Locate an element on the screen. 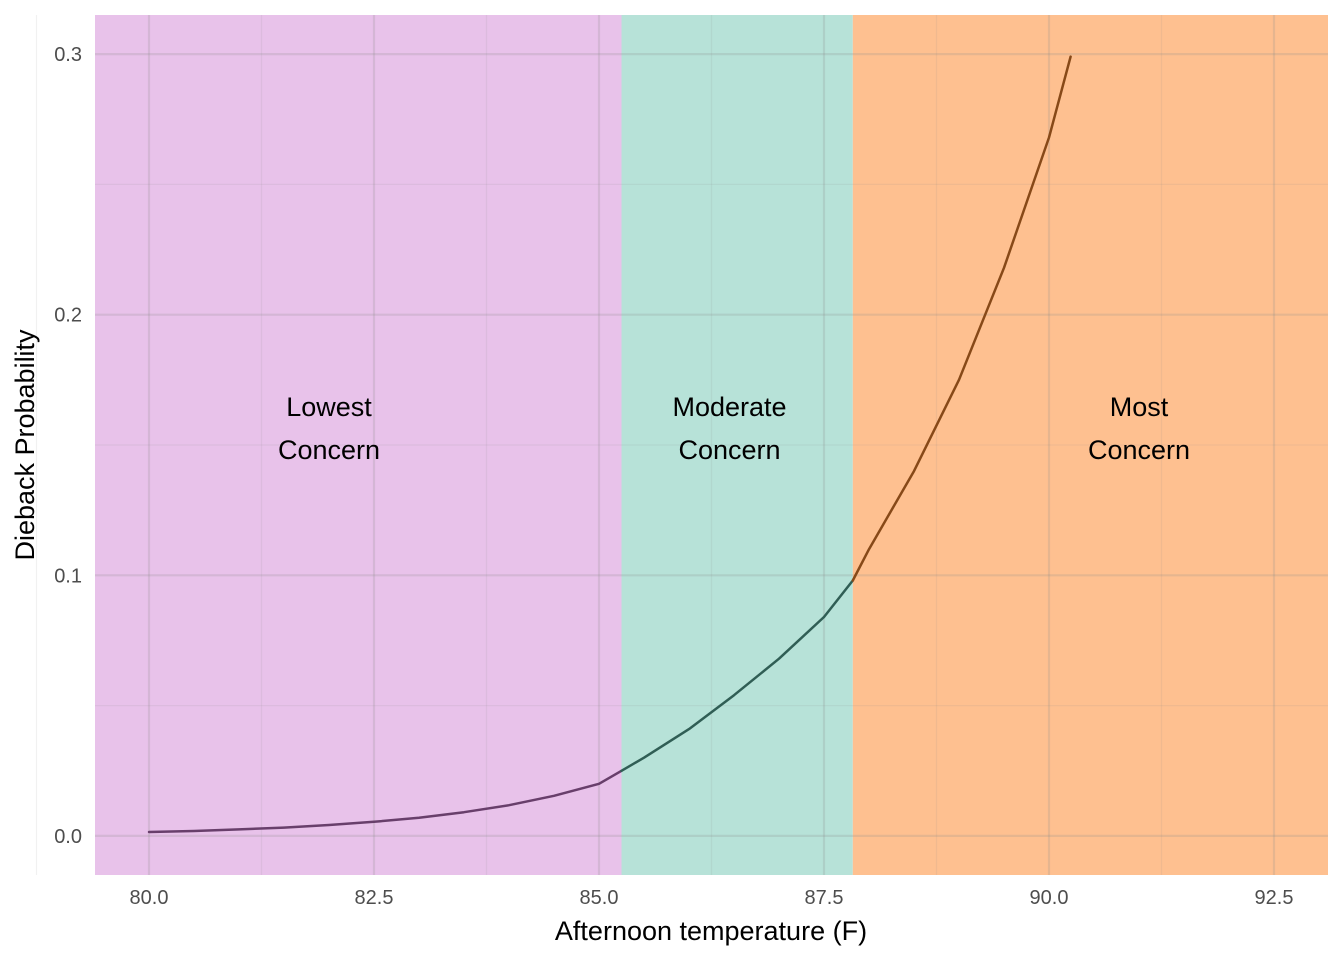 Image resolution: width=1344 pixels, height=960 pixels. y-axis-ticks: 0.0 0.1 0.2 0.3 is located at coordinates (68, 446).